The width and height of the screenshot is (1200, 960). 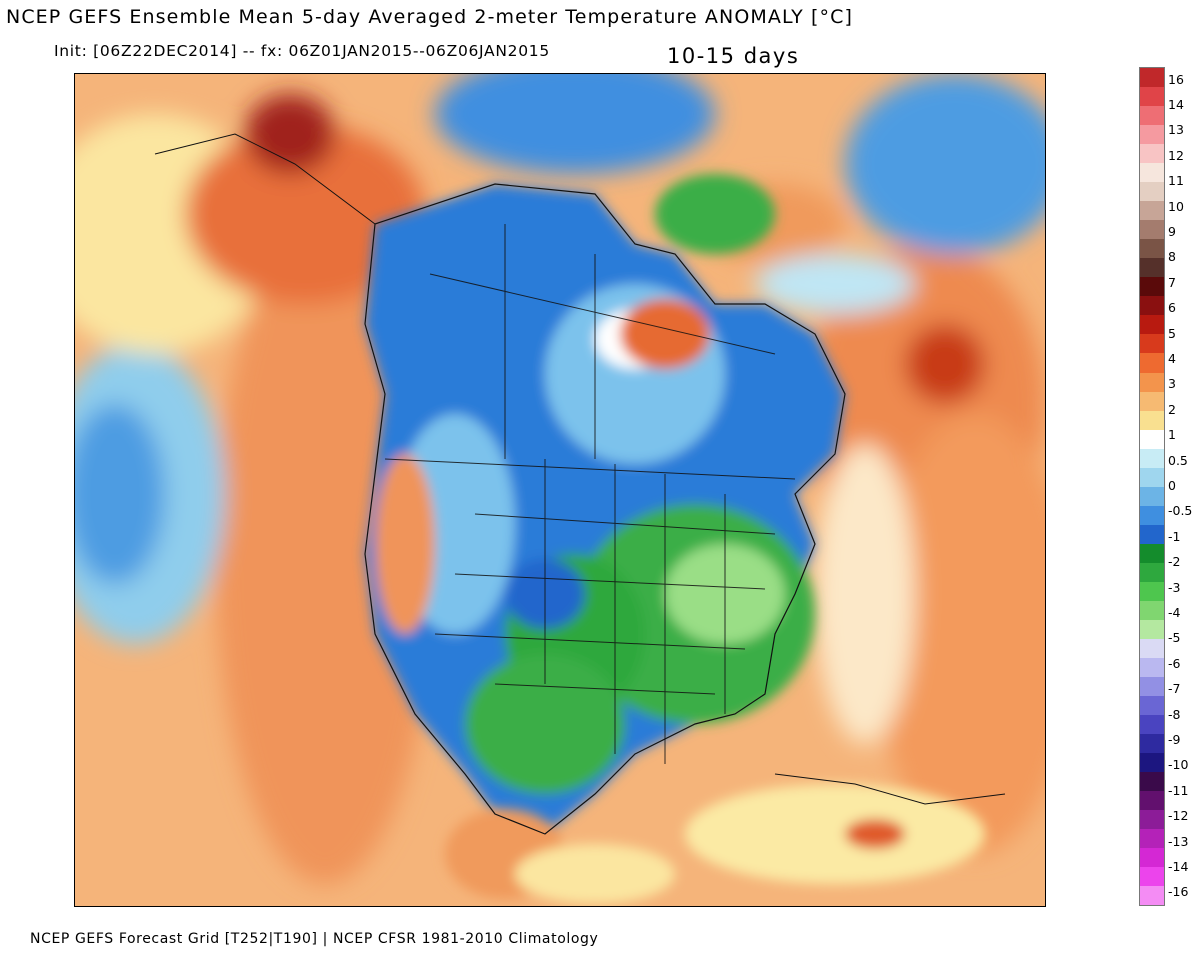 What do you see at coordinates (1174, 714) in the screenshot?
I see `colorbar-label: -8` at bounding box center [1174, 714].